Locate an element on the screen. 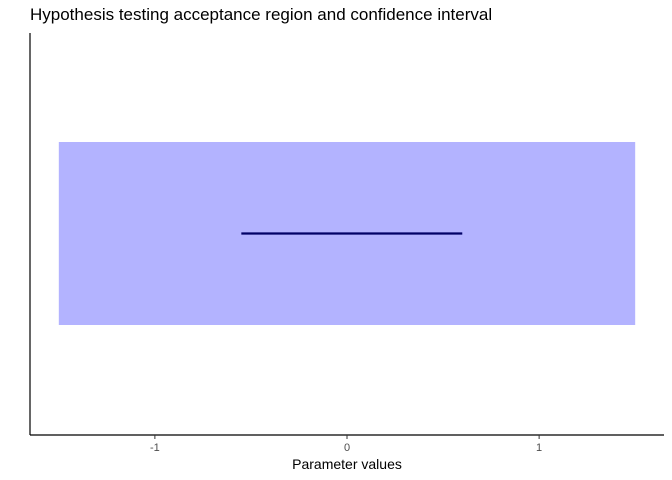  x-tick-label: 1 is located at coordinates (539, 448).